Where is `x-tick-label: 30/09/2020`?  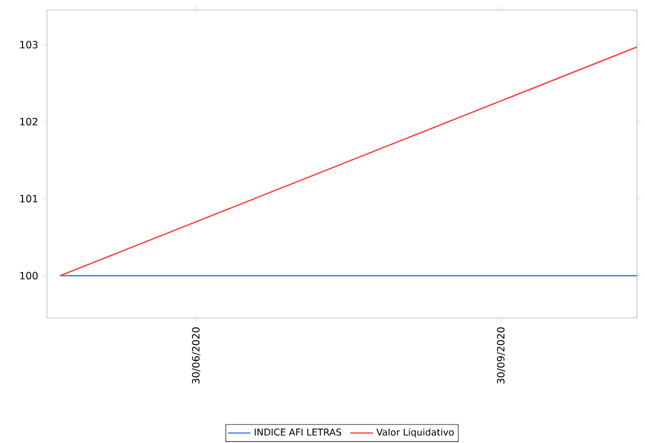 x-tick-label: 30/09/2020 is located at coordinates (501, 355).